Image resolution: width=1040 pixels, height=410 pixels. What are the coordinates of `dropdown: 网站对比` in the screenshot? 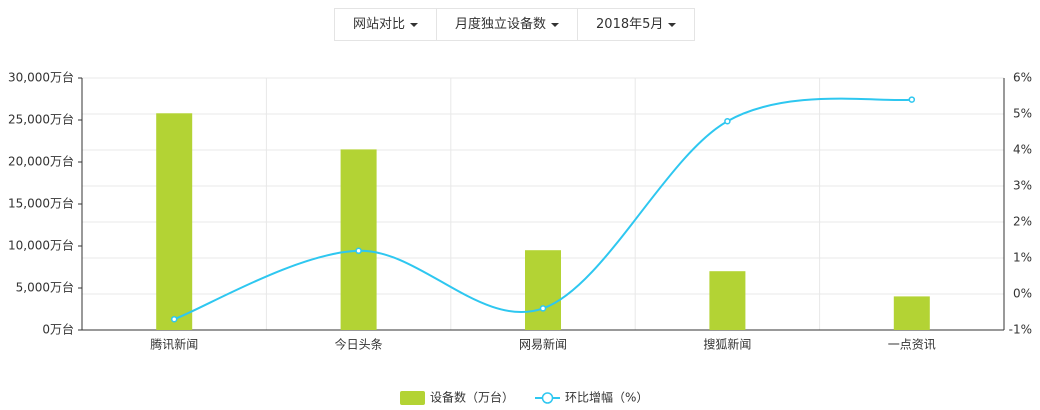 It's located at (385, 24).